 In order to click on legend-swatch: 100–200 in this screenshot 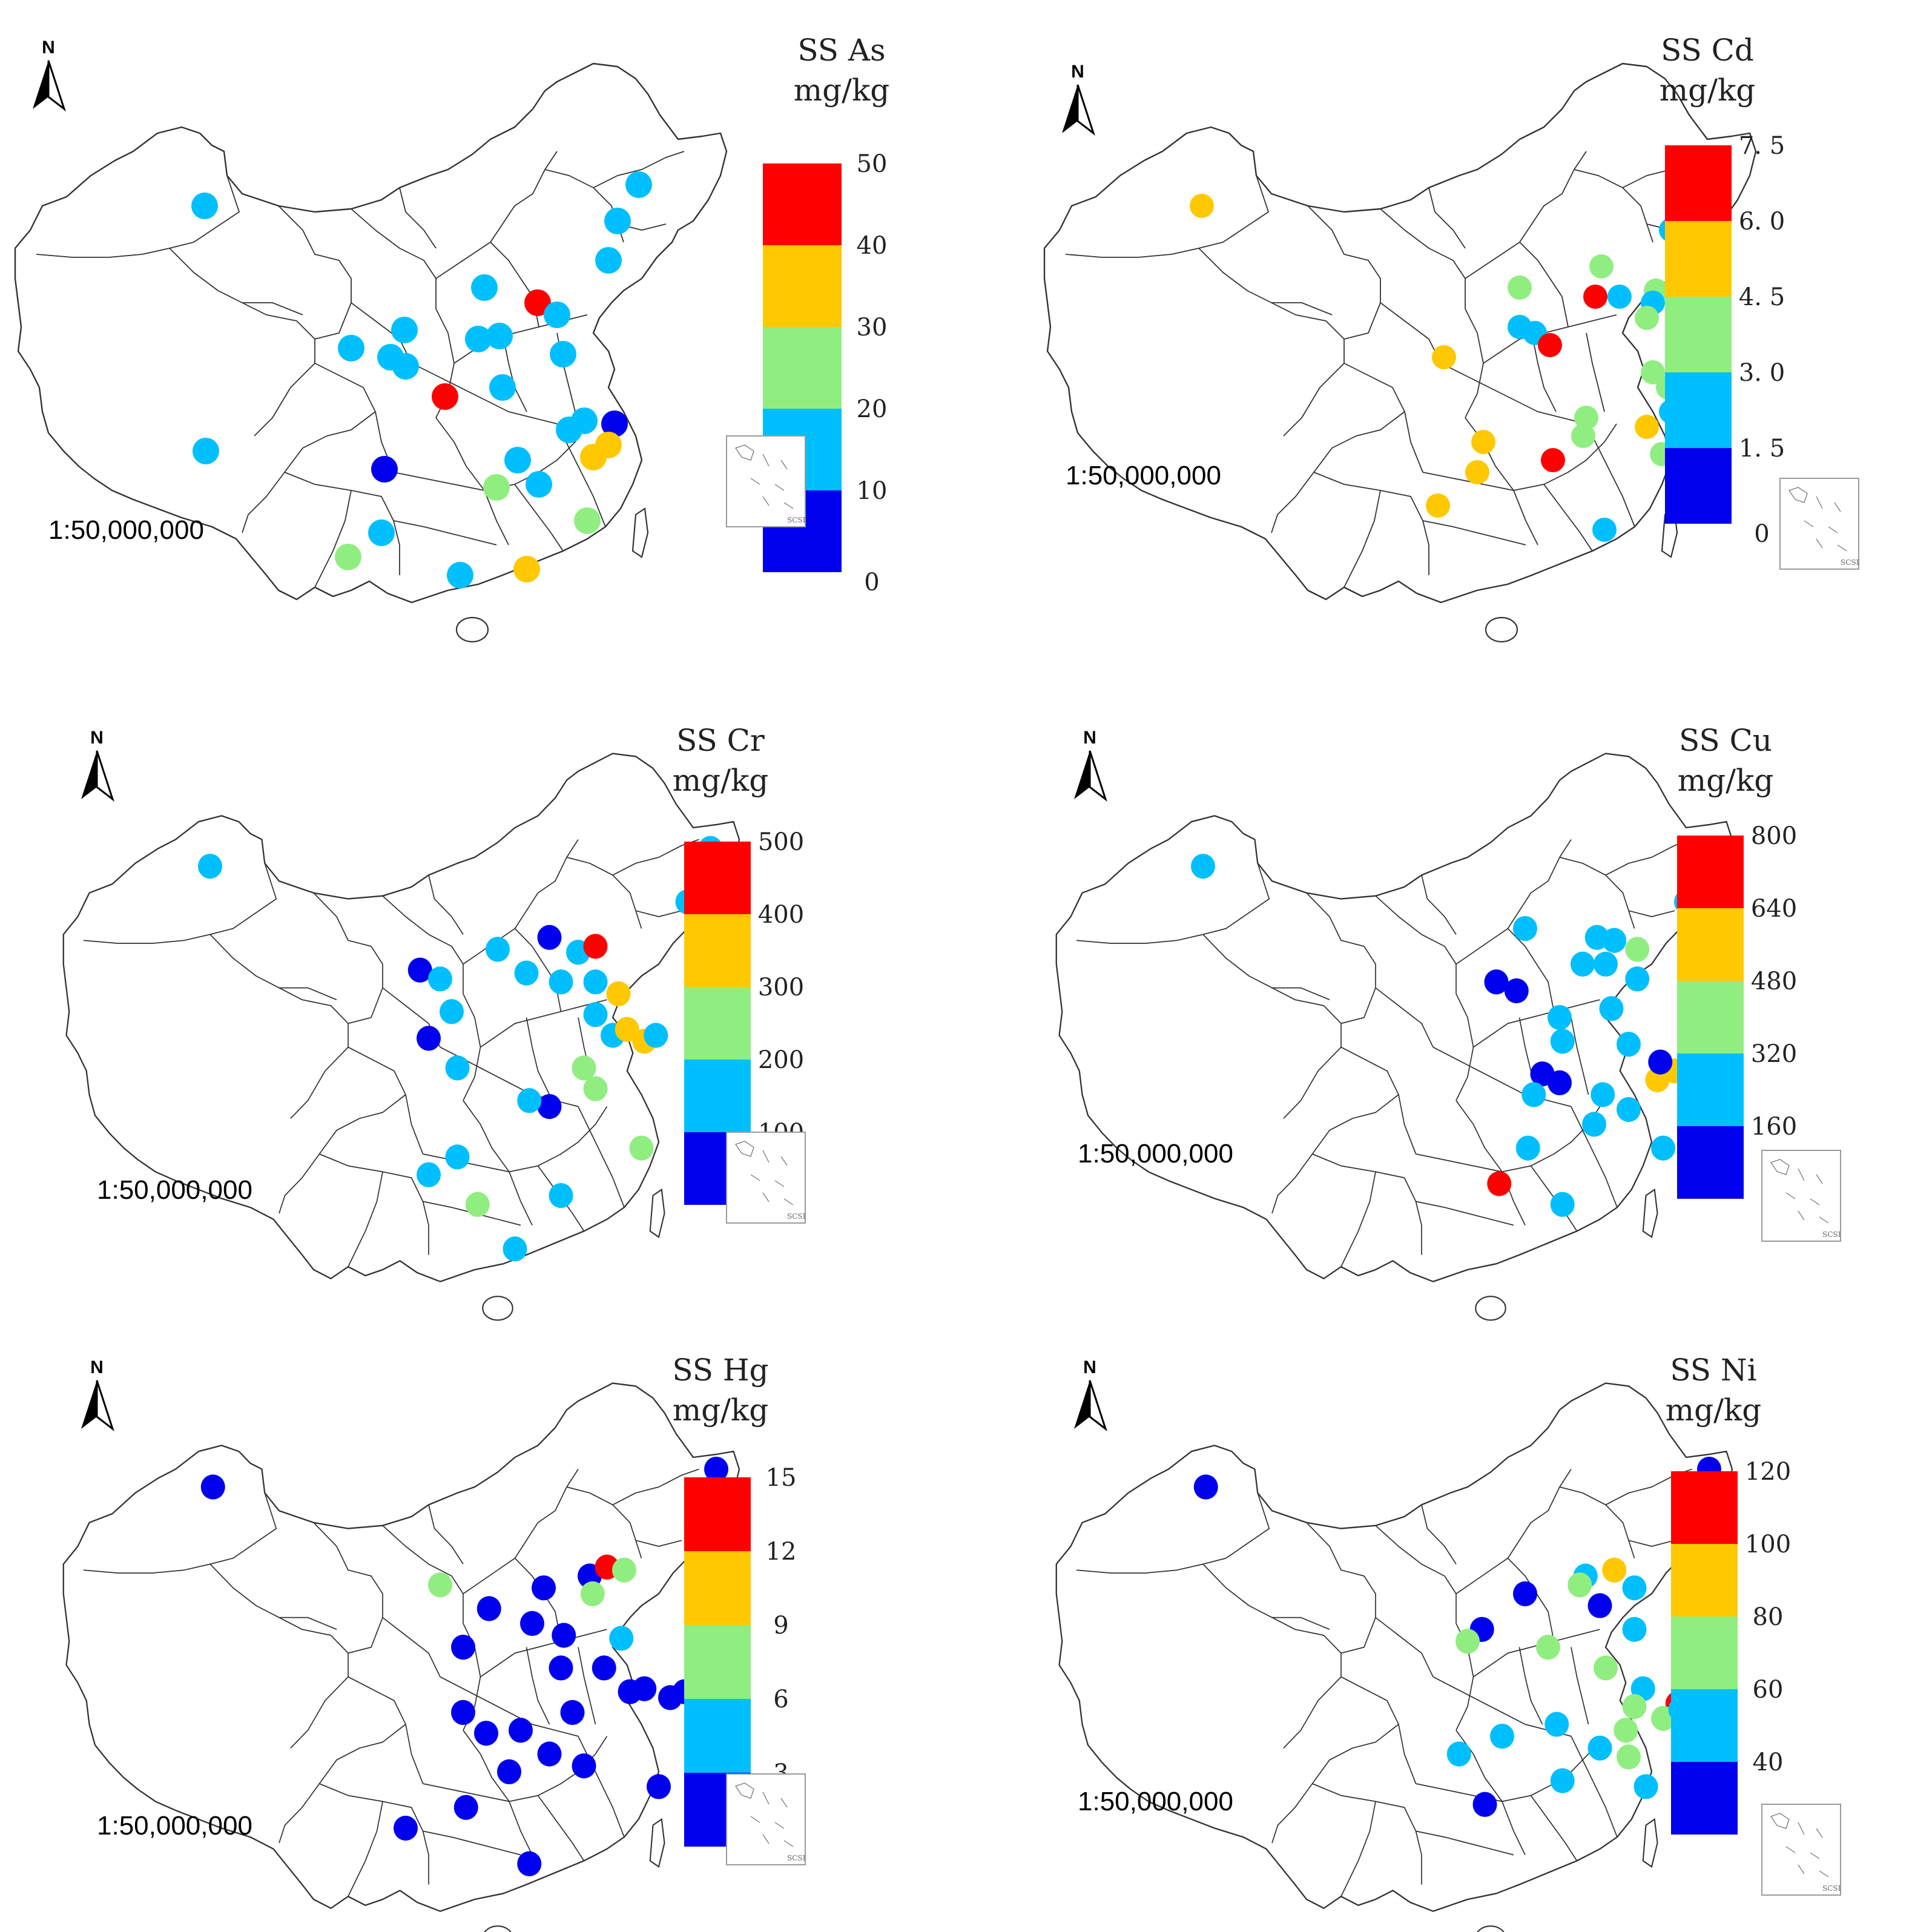, I will do `click(717, 1096)`.